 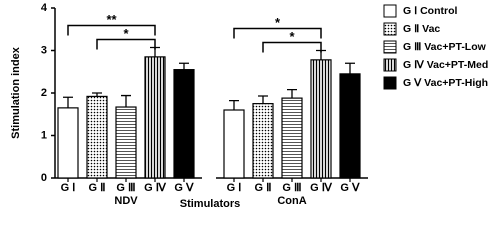 What do you see at coordinates (44, 178) in the screenshot?
I see `y-tick-label: 0` at bounding box center [44, 178].